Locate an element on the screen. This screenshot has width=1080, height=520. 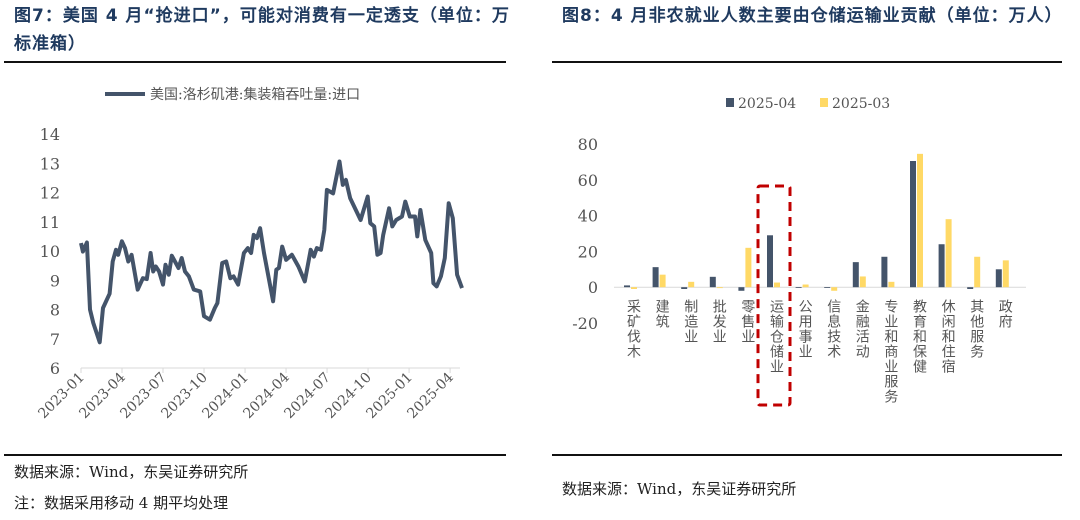
x-category-label: 其他服务 is located at coordinates (976, 329).